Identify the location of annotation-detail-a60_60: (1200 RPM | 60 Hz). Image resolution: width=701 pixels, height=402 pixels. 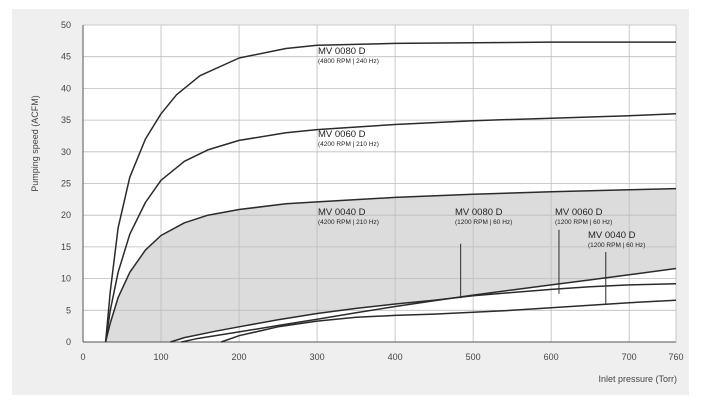
(583, 222).